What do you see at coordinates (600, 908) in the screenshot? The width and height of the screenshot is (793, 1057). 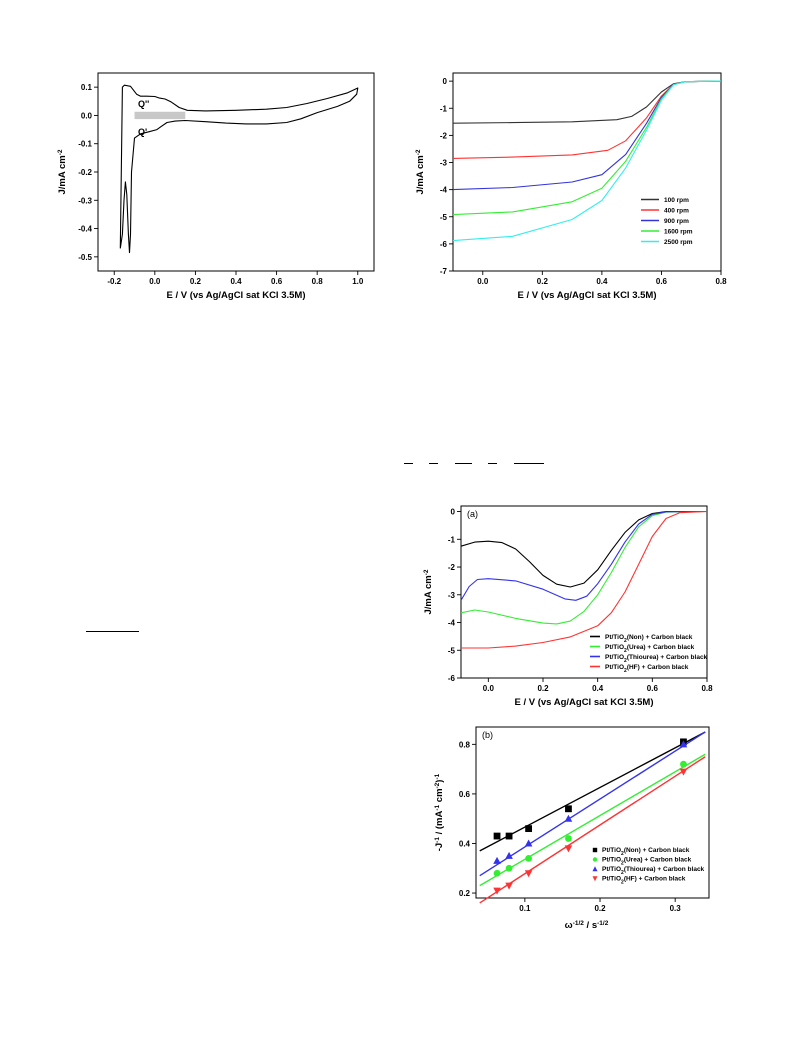 I see `kl-x-tick-label: 0.2` at bounding box center [600, 908].